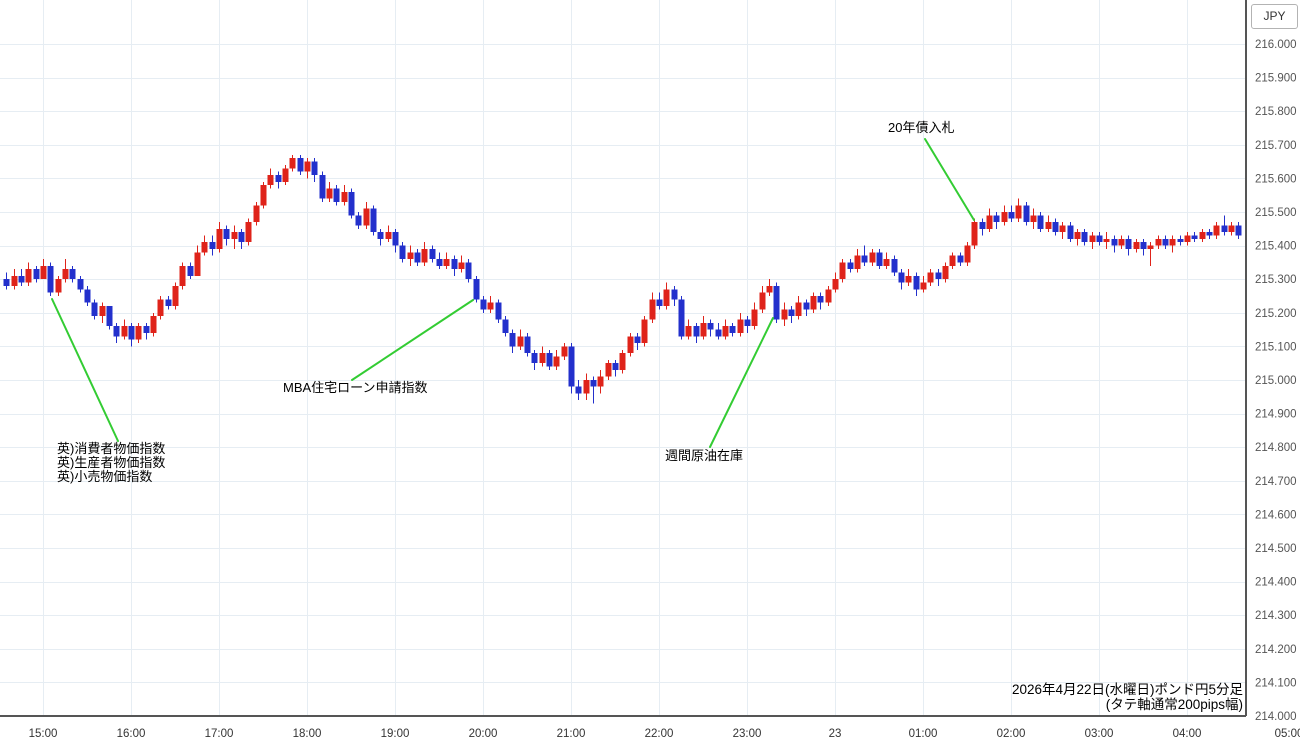 The width and height of the screenshot is (1300, 745). Describe the element at coordinates (483, 734) in the screenshot. I see `time-tick-label: 20:00` at that location.